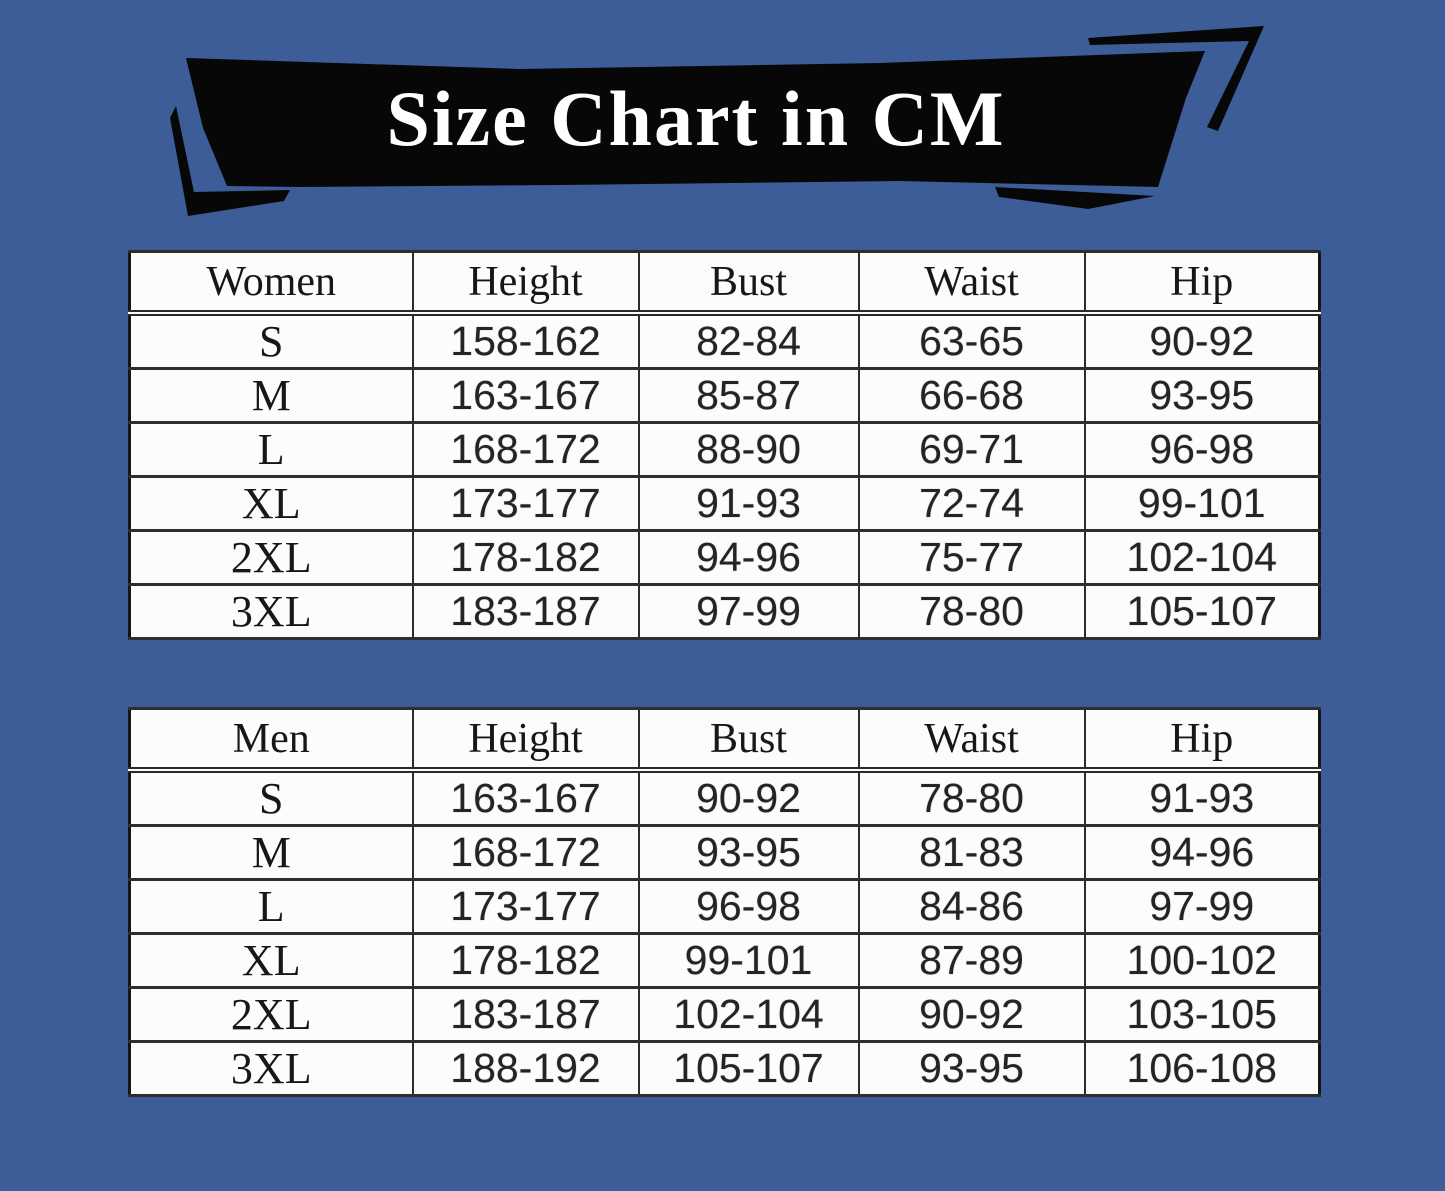  What do you see at coordinates (230, 161) in the screenshot?
I see `banner-accent-bottom-left-icon` at bounding box center [230, 161].